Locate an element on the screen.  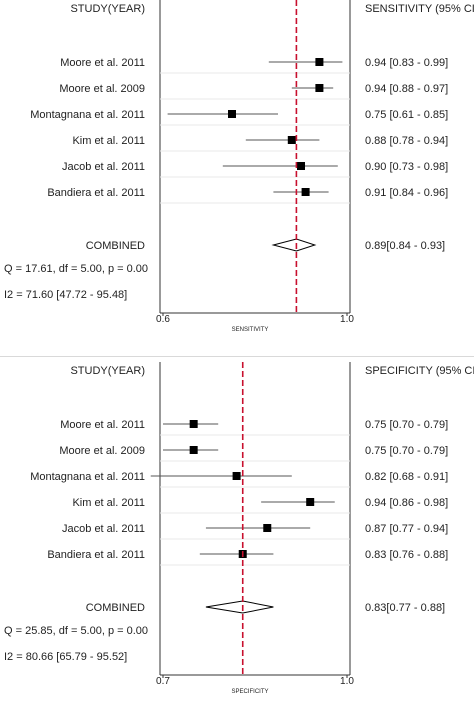
x-tick-label: 0.6 is located at coordinates (163, 319).